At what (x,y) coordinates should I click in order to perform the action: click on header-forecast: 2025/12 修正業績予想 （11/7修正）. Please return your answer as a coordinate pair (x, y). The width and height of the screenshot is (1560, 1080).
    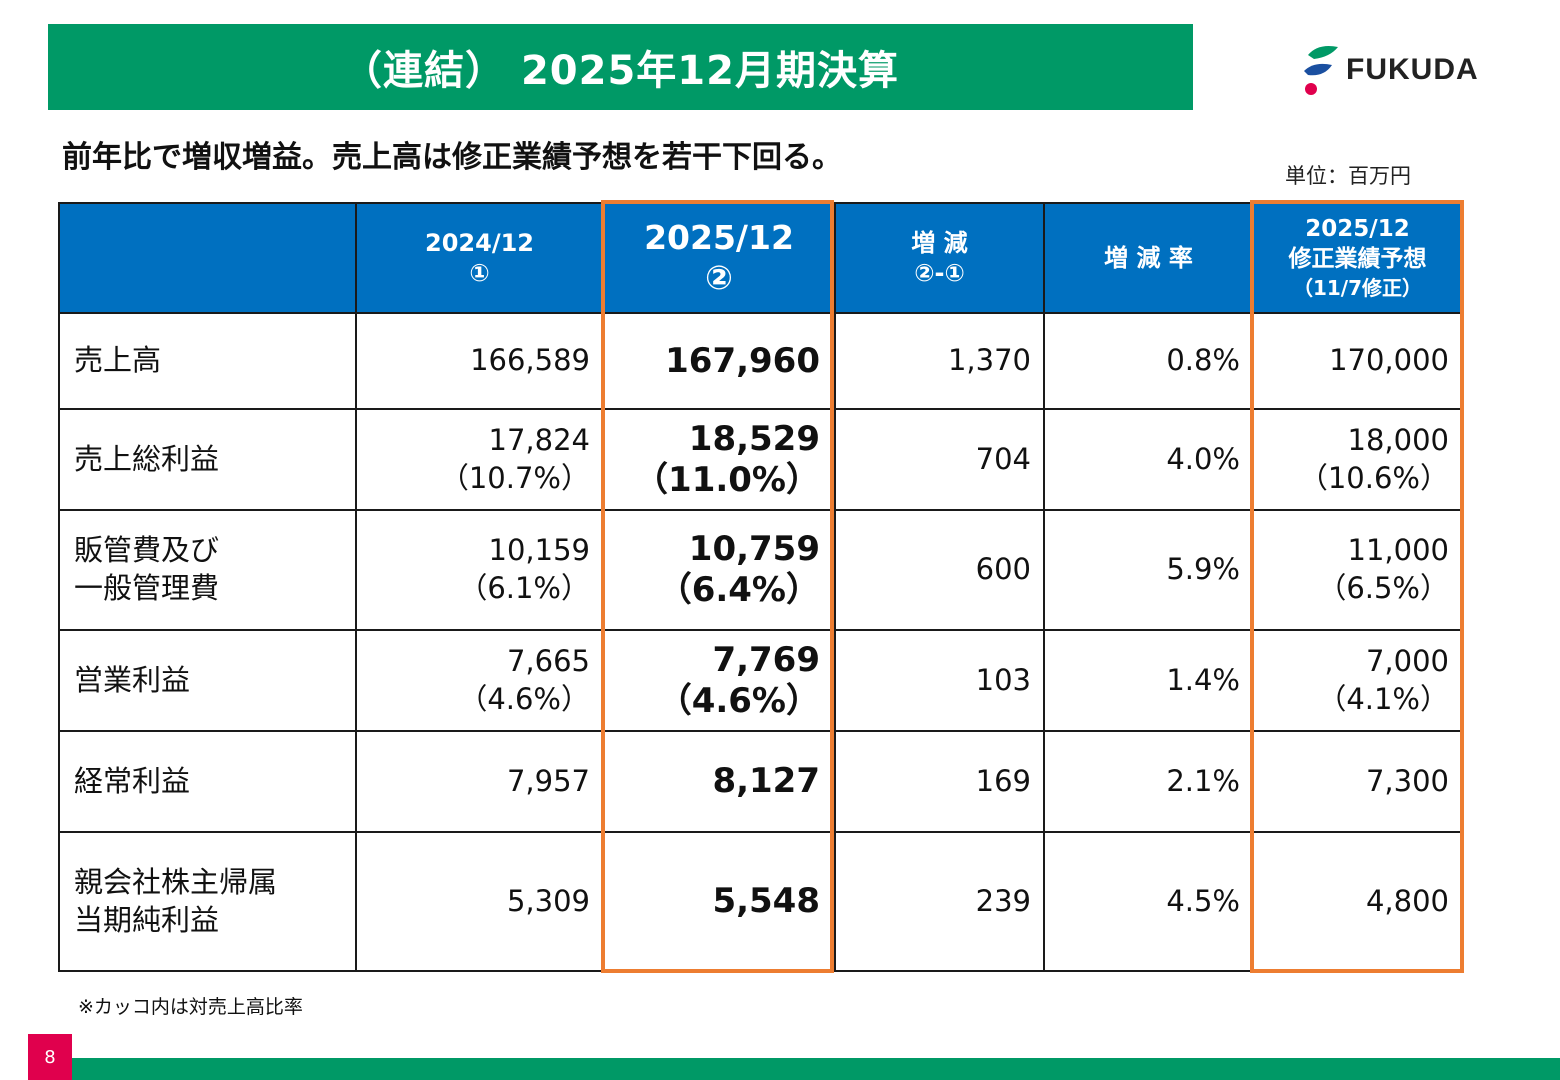
    Looking at the image, I should click on (1357, 258).